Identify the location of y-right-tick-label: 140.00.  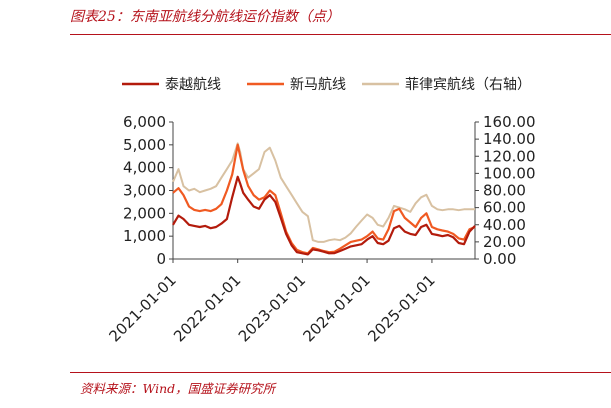
(509, 139).